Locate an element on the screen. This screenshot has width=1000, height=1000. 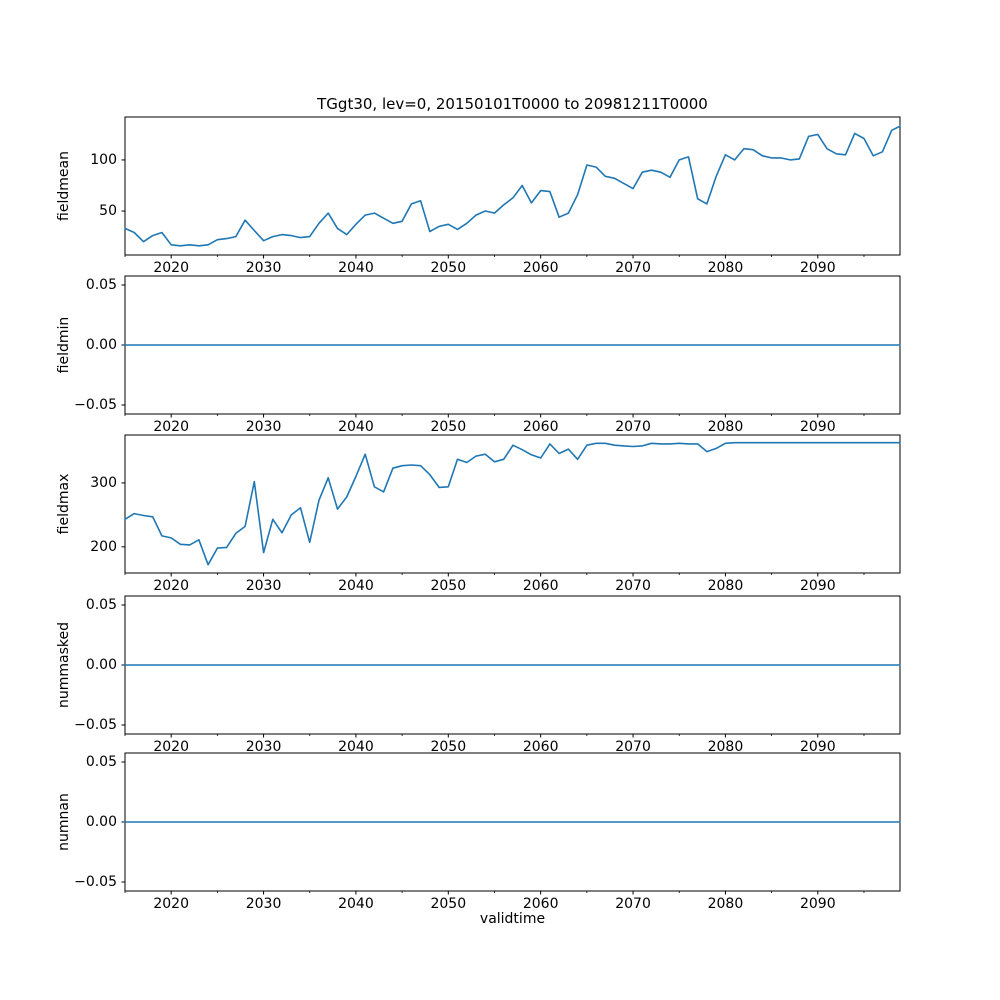
nummasked-ytick-label: −0.05 is located at coordinates (95, 725).